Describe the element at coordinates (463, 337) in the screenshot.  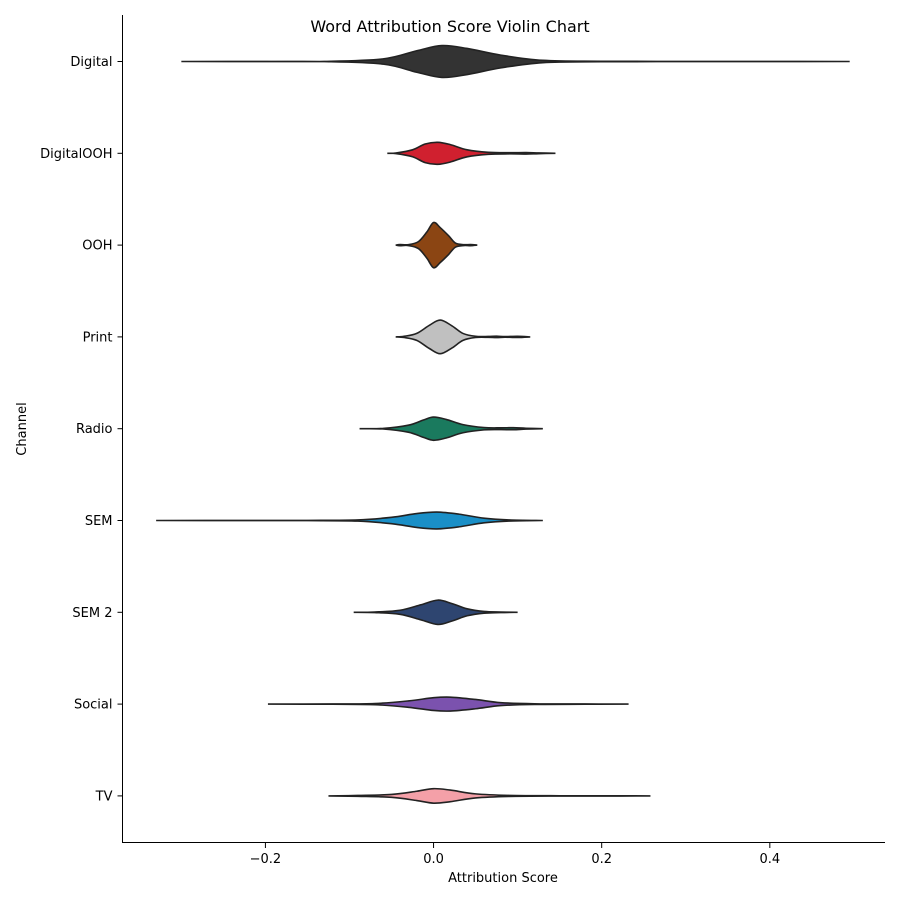
I see `violin-print` at that location.